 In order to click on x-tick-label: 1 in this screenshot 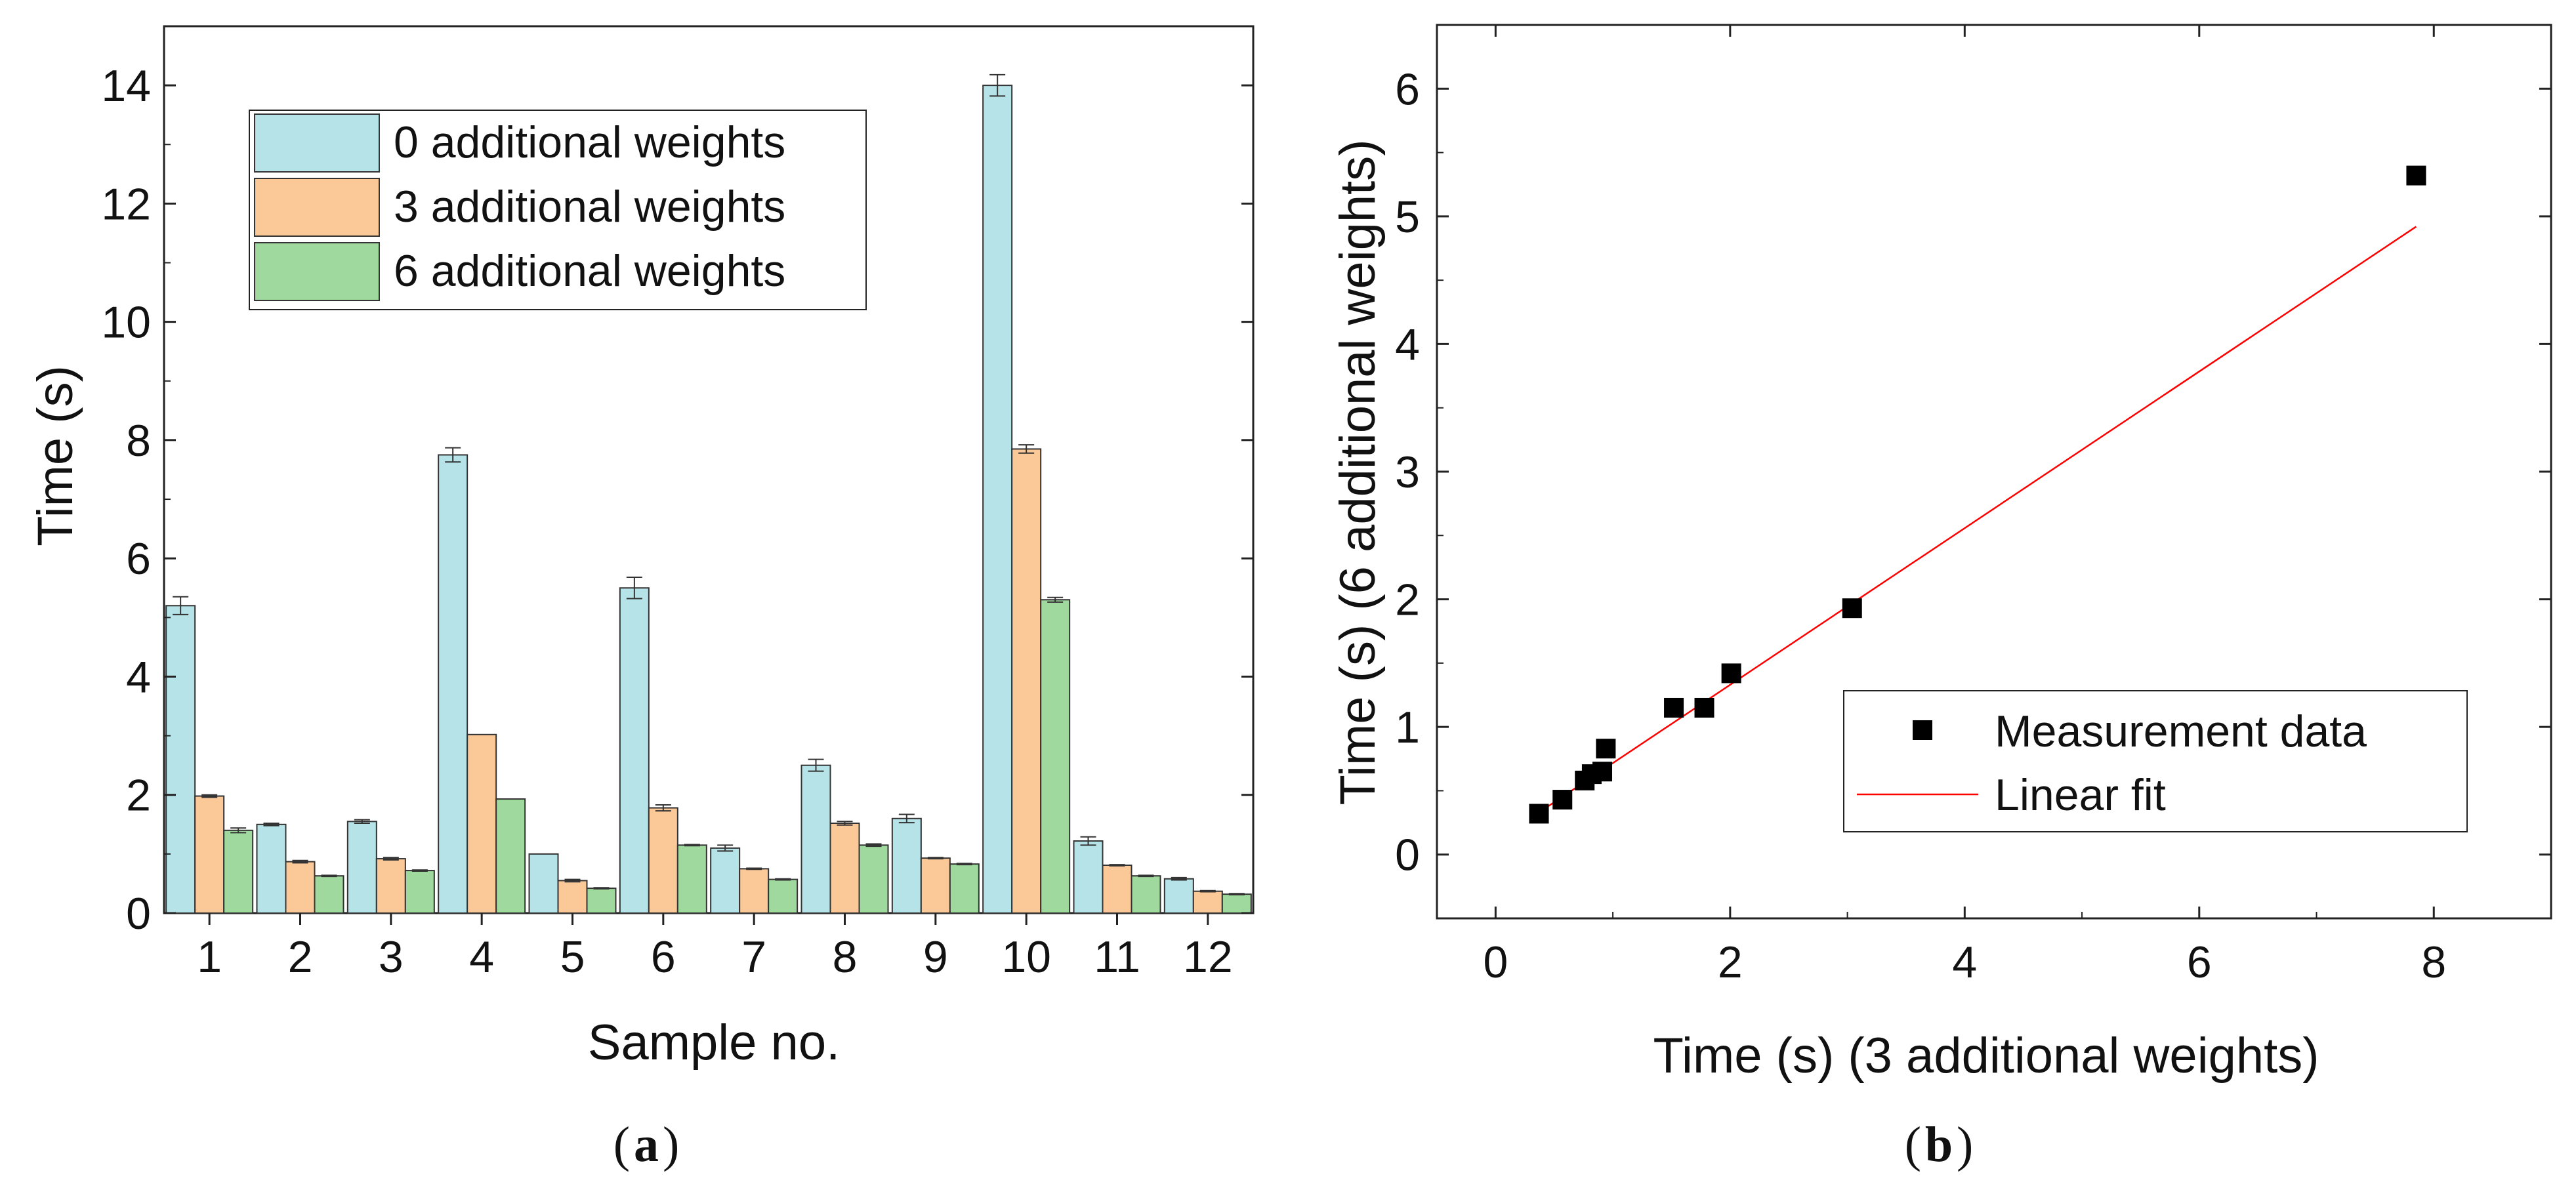, I will do `click(210, 957)`.